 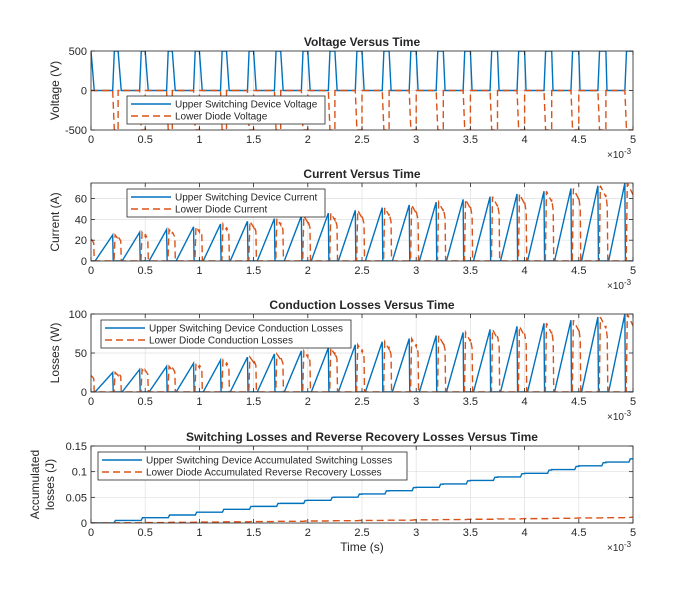 What do you see at coordinates (78, 315) in the screenshot?
I see `y-tick-label: 100` at bounding box center [78, 315].